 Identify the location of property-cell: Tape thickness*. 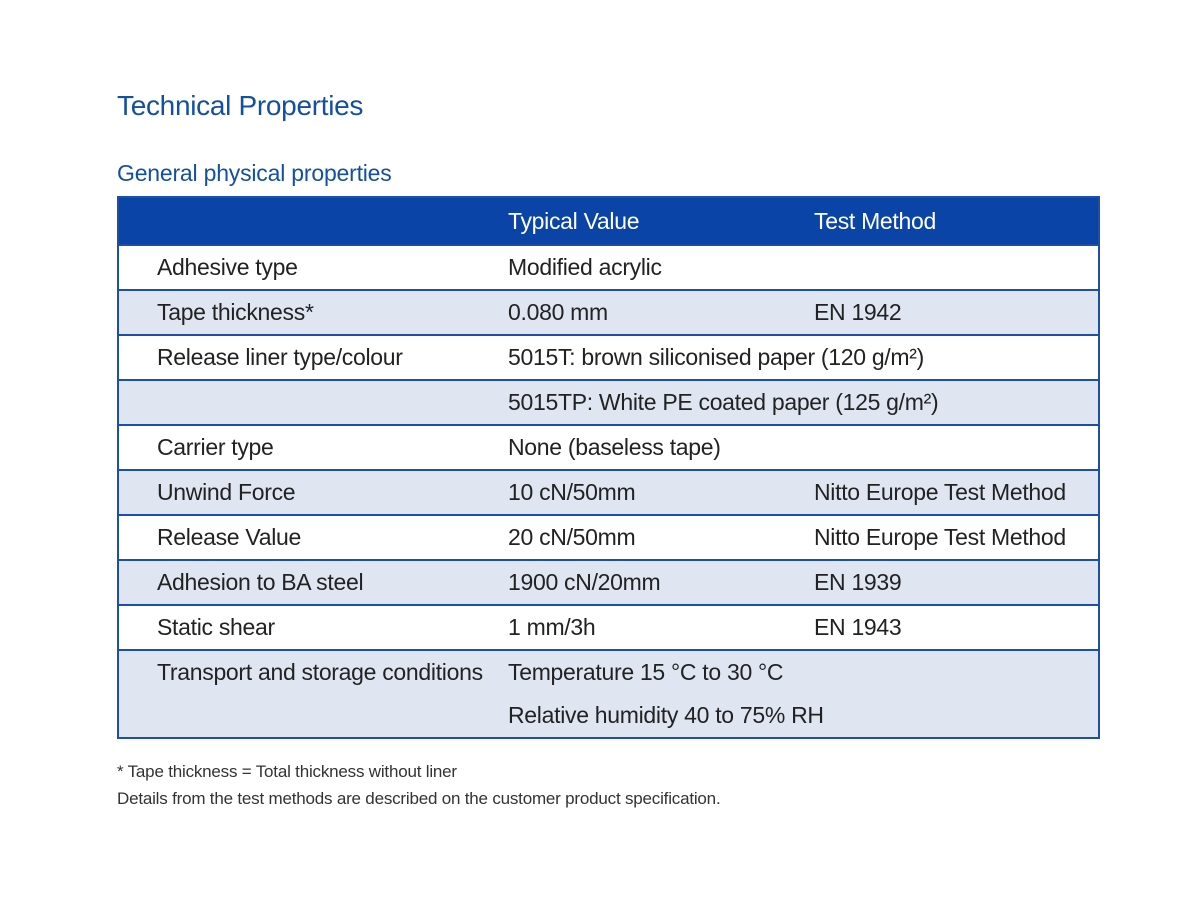
(313, 312).